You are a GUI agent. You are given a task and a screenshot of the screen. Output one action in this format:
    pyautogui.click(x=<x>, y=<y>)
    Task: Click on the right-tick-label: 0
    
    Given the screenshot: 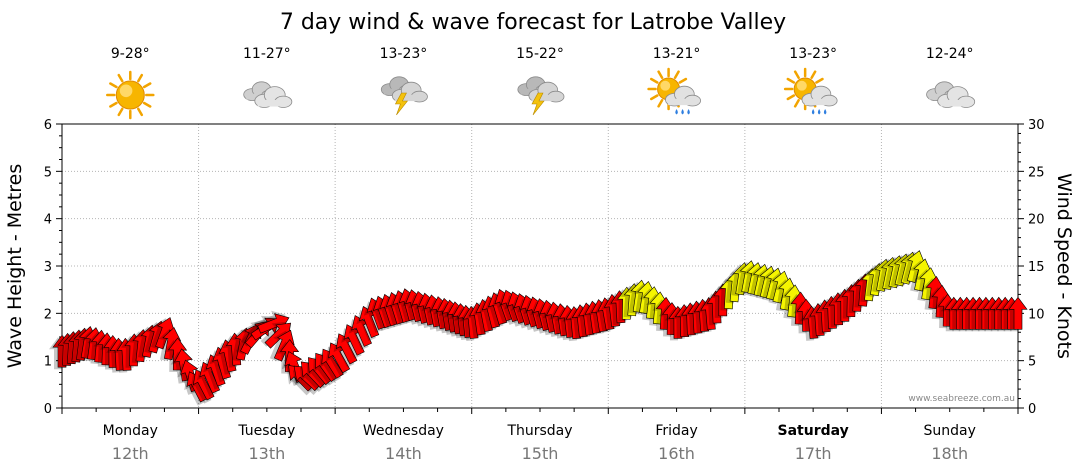 What is the action you would take?
    pyautogui.click(x=1032, y=409)
    